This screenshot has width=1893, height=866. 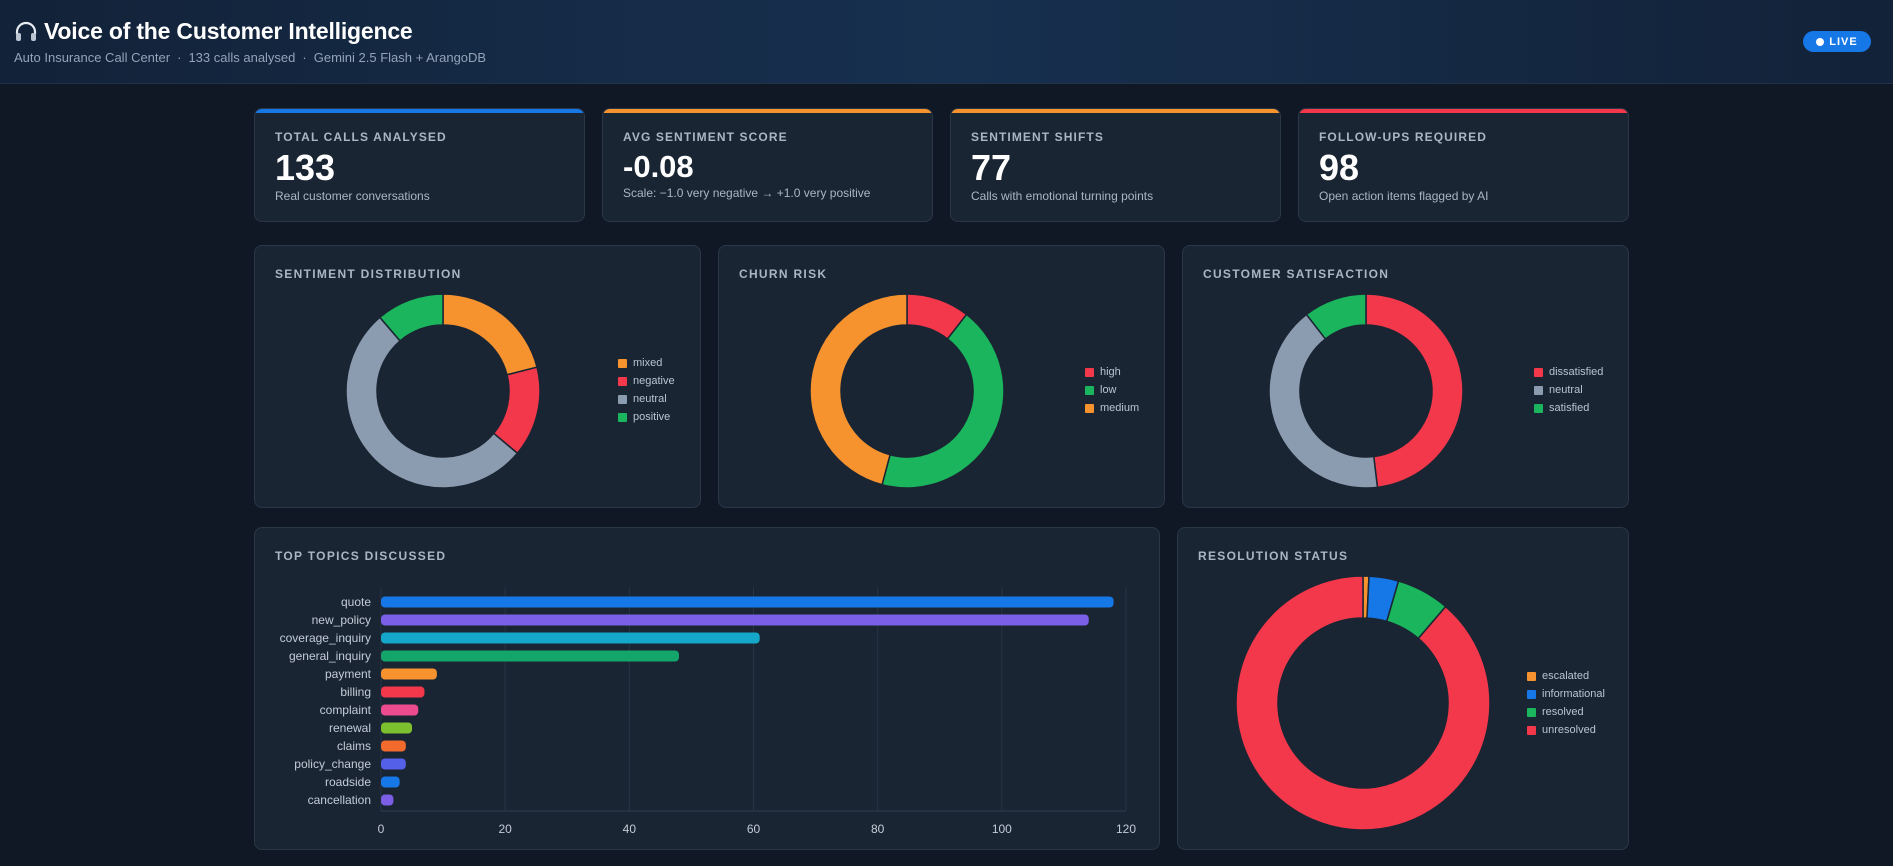 I want to click on y-tick-label: claims, so click(x=354, y=746).